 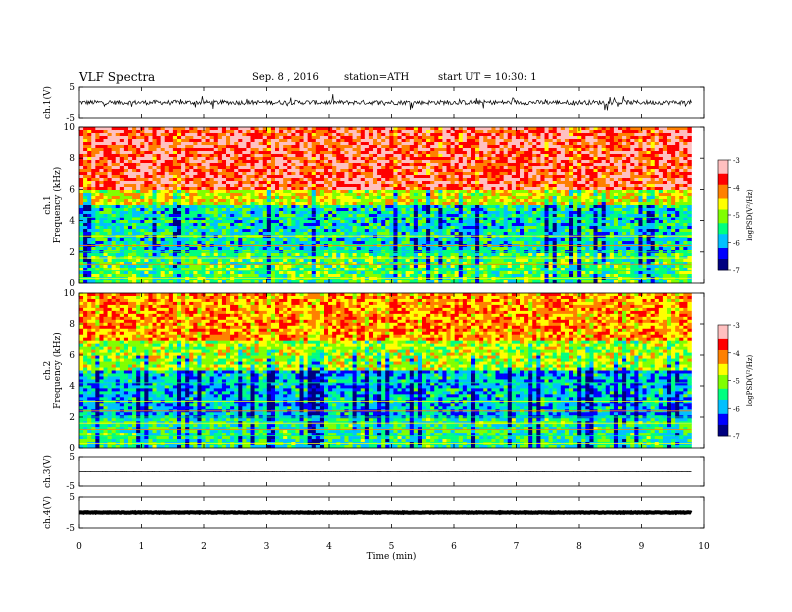 I want to click on y-axis-label: ch.4(V), so click(x=47, y=512).